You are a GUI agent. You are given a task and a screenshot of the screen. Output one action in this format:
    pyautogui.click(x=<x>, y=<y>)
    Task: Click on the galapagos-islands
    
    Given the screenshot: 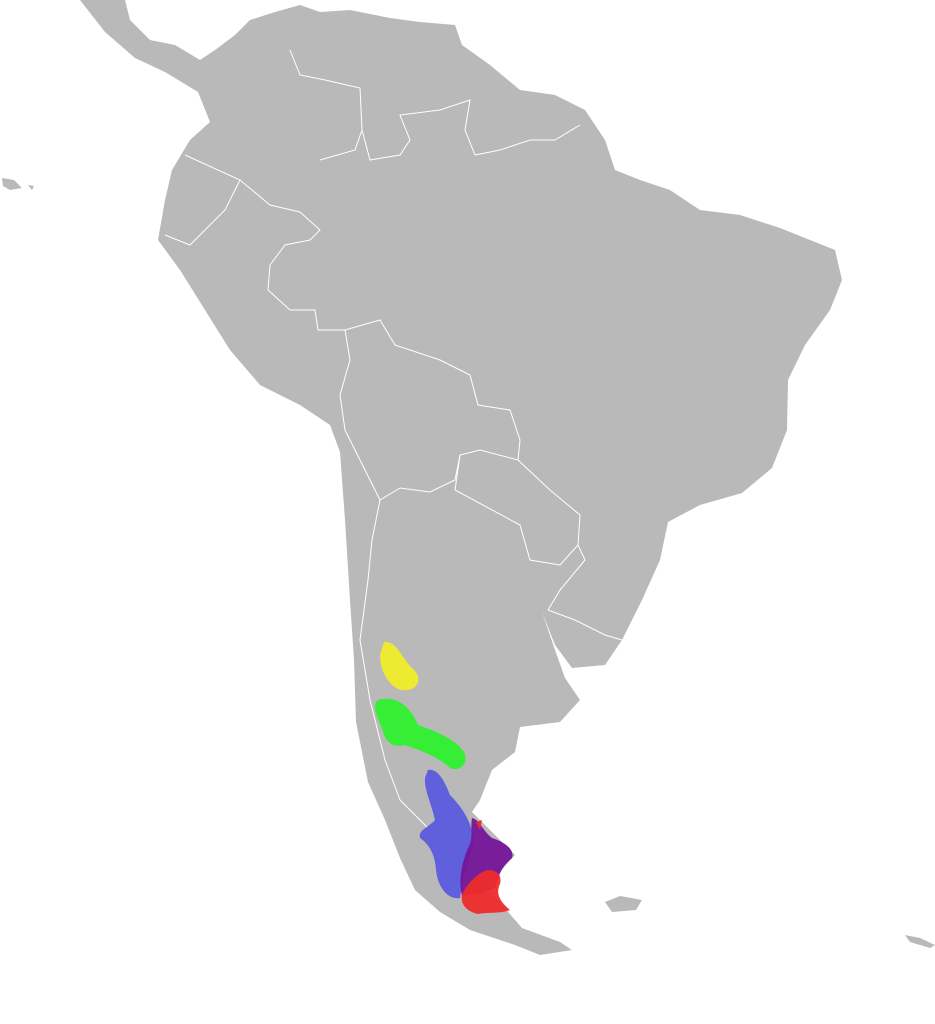 What is the action you would take?
    pyautogui.click(x=18, y=184)
    